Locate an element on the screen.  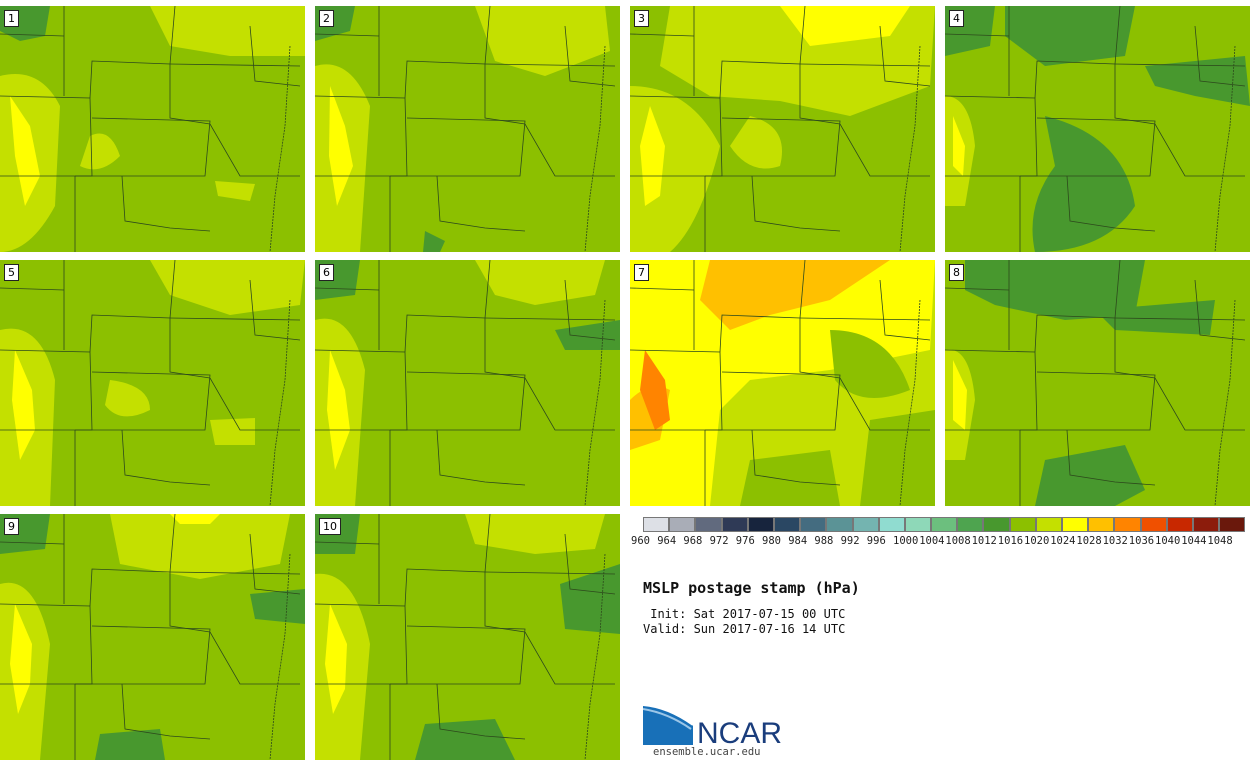
member-label: 1 is located at coordinates (11, 18).